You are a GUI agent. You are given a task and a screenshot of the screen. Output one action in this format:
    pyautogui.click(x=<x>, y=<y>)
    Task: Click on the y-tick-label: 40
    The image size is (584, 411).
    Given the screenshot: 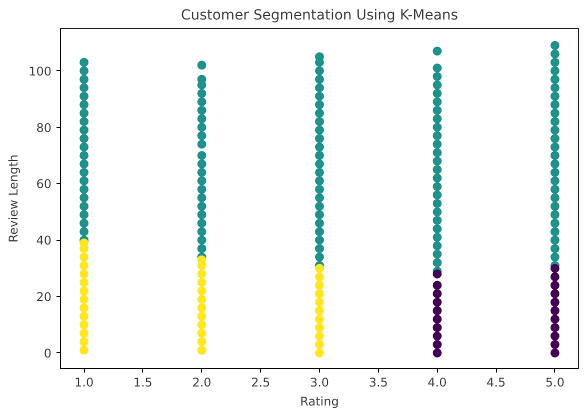 What is the action you would take?
    pyautogui.click(x=44, y=241)
    